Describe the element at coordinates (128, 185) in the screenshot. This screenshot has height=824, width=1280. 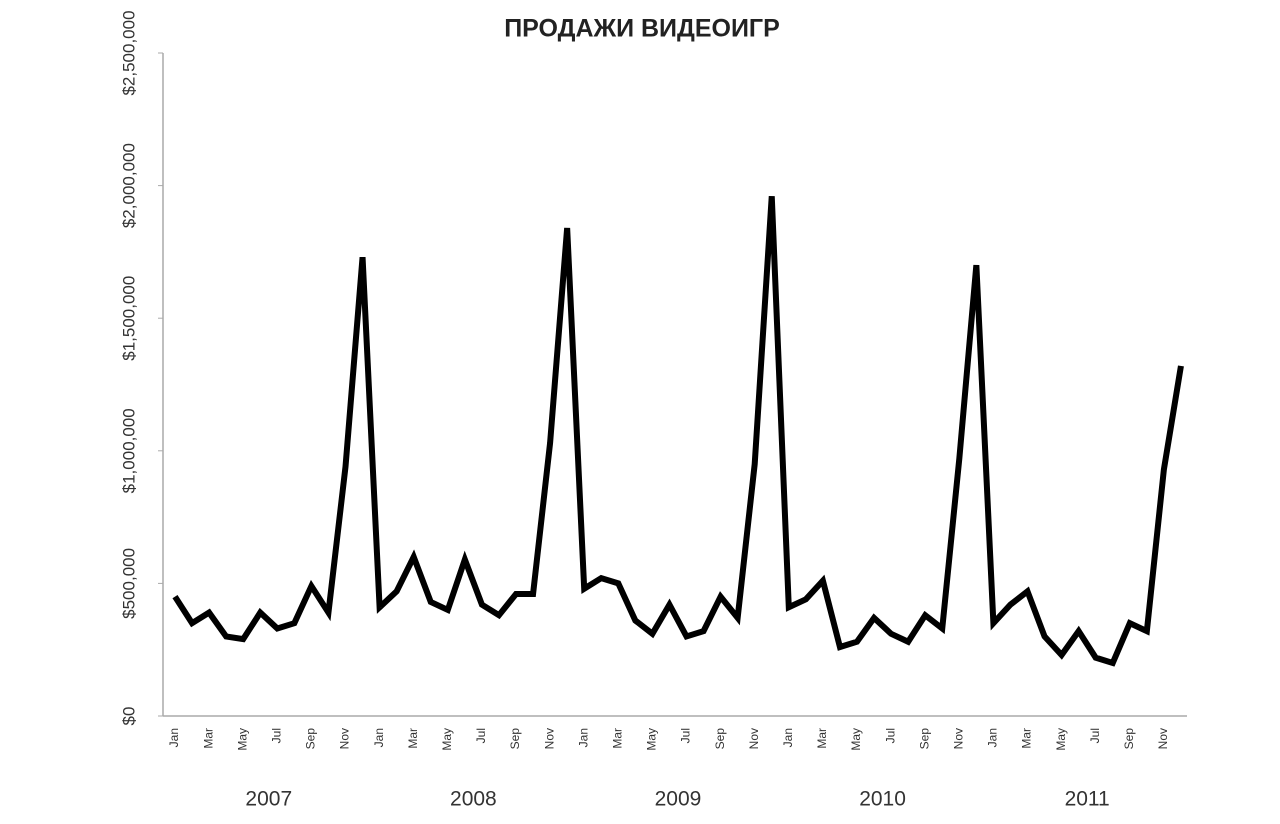
I see `y-tick-label: $2,000,000` at that location.